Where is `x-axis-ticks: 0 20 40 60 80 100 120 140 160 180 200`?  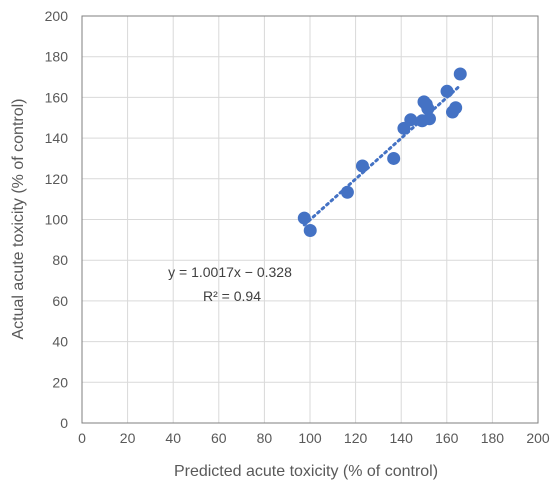 x-axis-ticks: 0 20 40 60 80 100 120 140 160 180 200 is located at coordinates (314, 438).